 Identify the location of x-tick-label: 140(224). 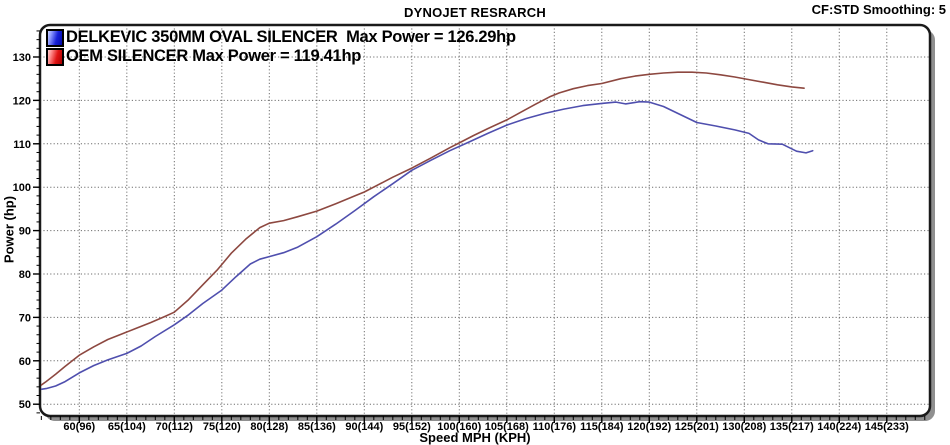
(839, 427).